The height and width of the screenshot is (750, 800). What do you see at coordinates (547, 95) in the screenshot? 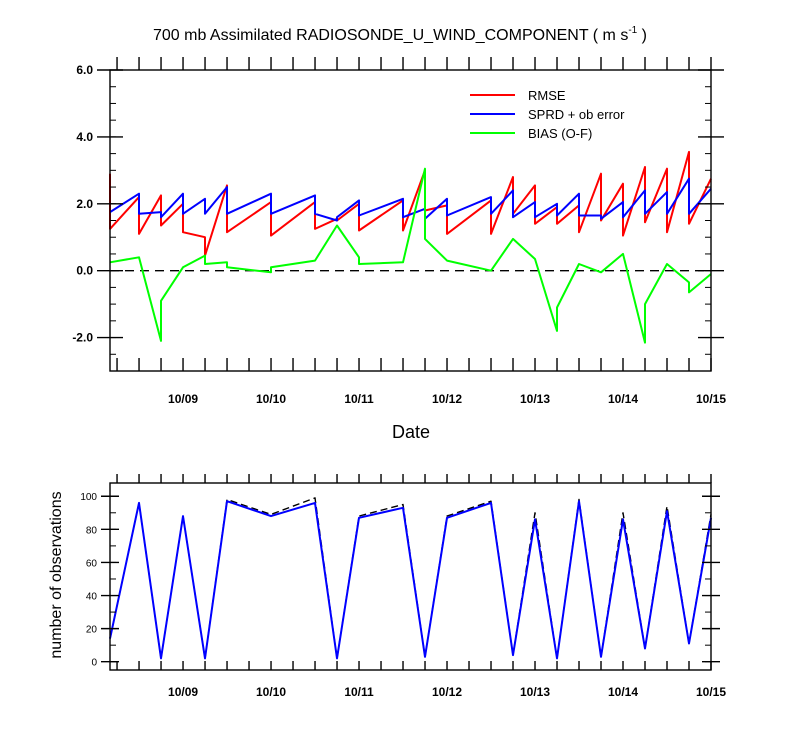
I see `legend-rmse-label: RMSE` at bounding box center [547, 95].